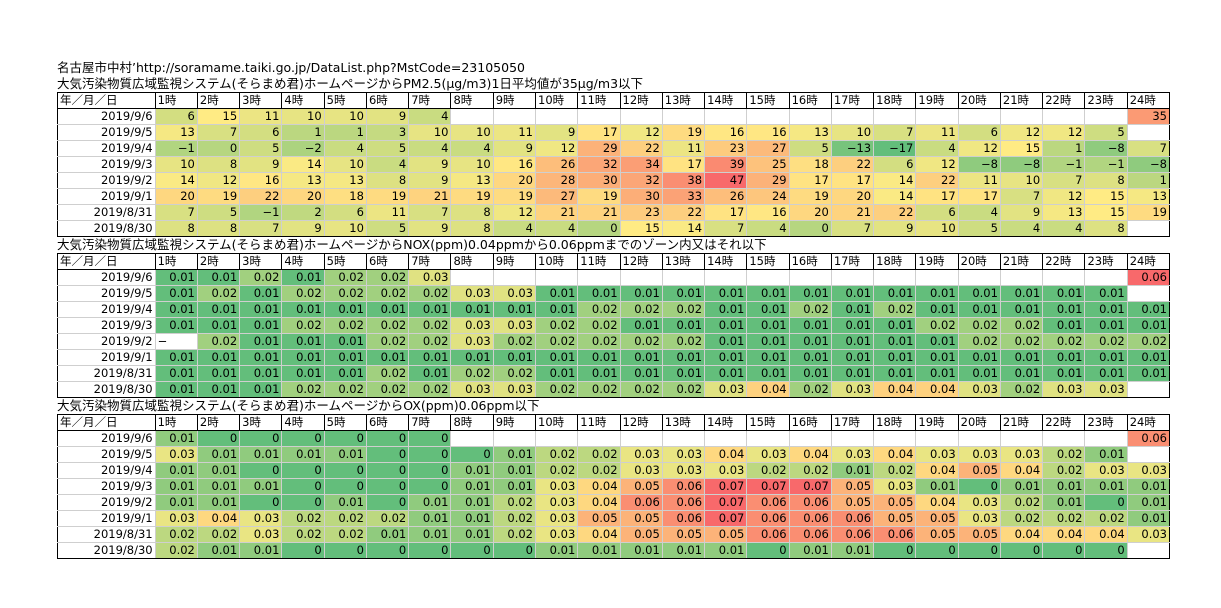 The image size is (1221, 608). I want to click on hour-header: 21時, so click(1021, 100).